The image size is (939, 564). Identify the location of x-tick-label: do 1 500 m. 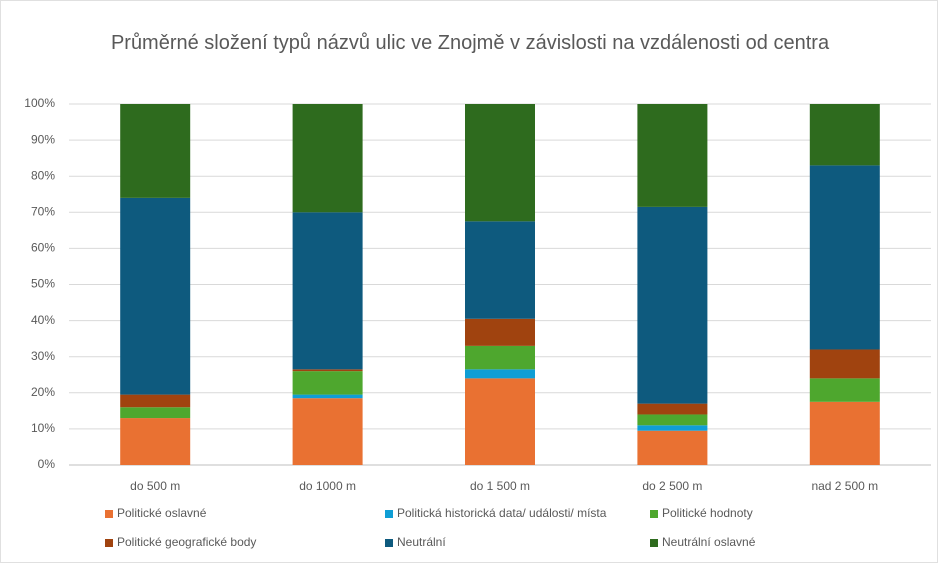
(500, 486).